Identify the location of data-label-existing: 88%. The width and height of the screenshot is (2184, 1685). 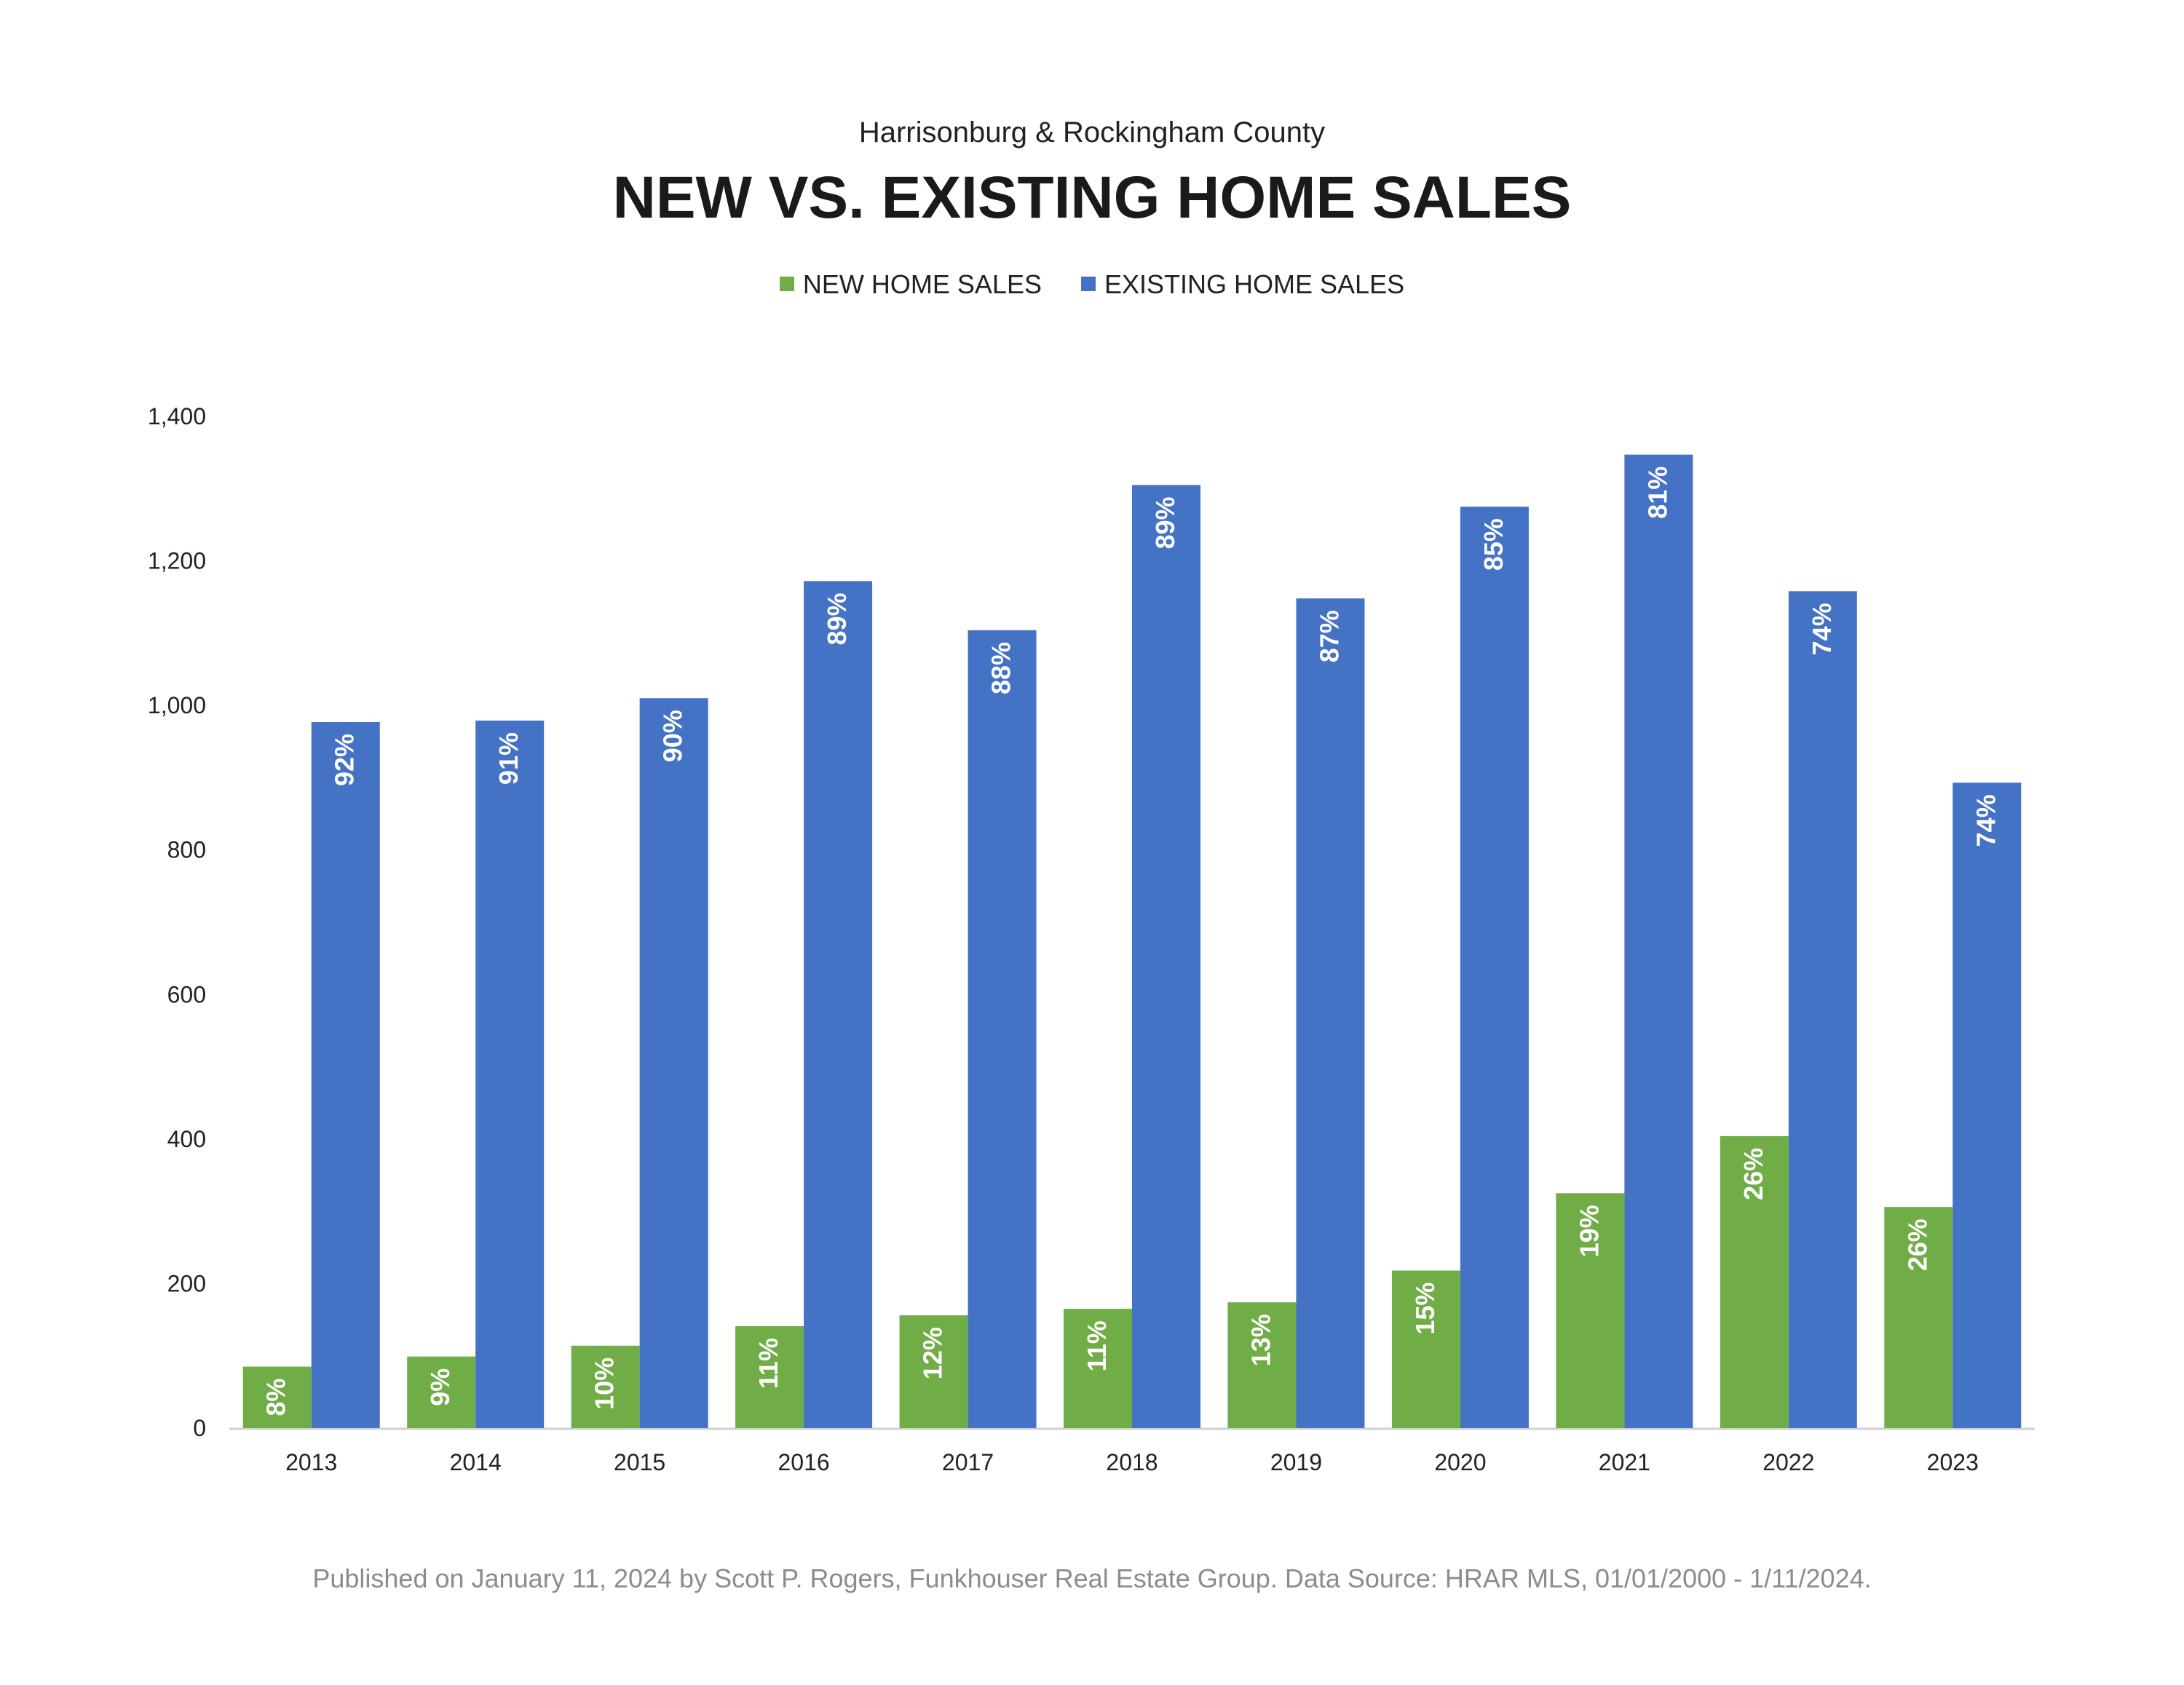
(1001, 668).